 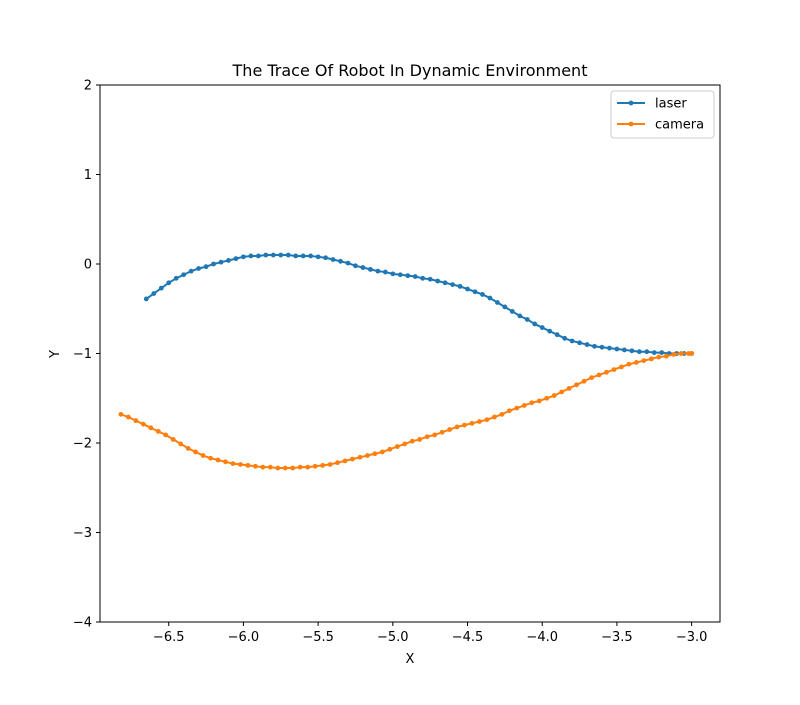 What do you see at coordinates (418, 304) in the screenshot?
I see `series-line-laser` at bounding box center [418, 304].